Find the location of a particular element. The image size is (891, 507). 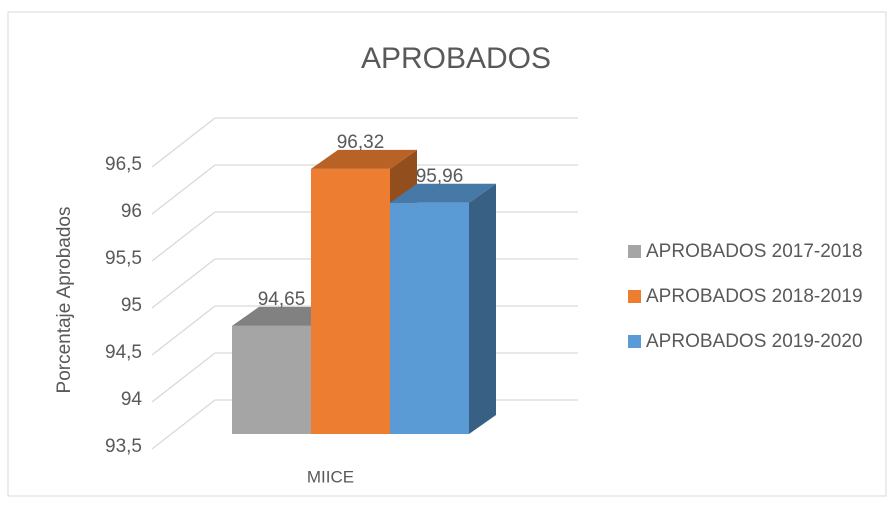

y-tick-label: 96 is located at coordinates (131, 211).